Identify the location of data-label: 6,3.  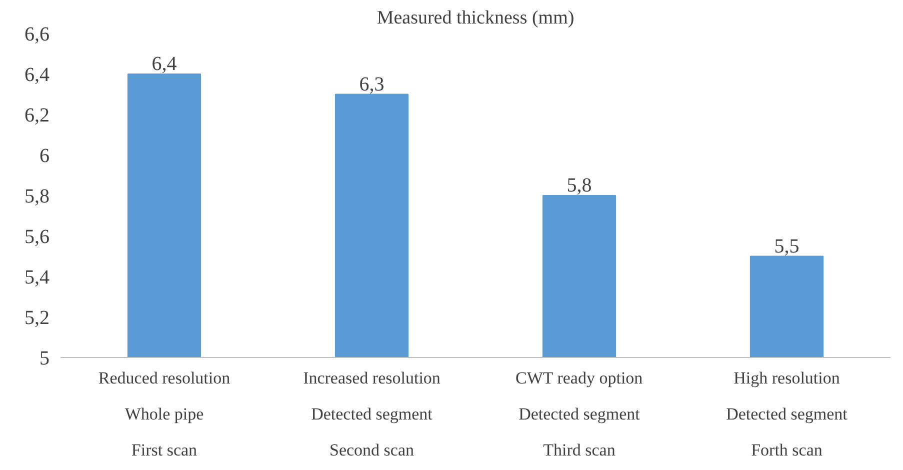
(371, 84).